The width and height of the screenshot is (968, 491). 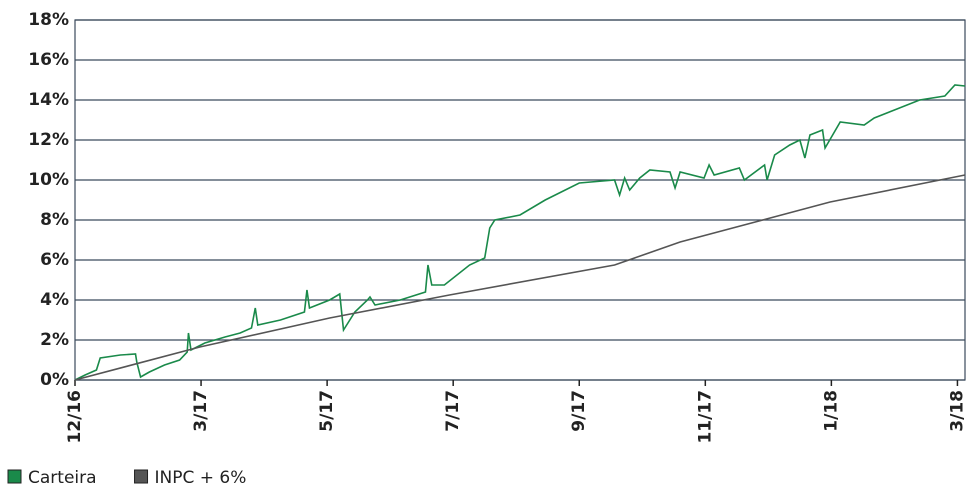 I want to click on y-tick-label: 18%, so click(x=48, y=20).